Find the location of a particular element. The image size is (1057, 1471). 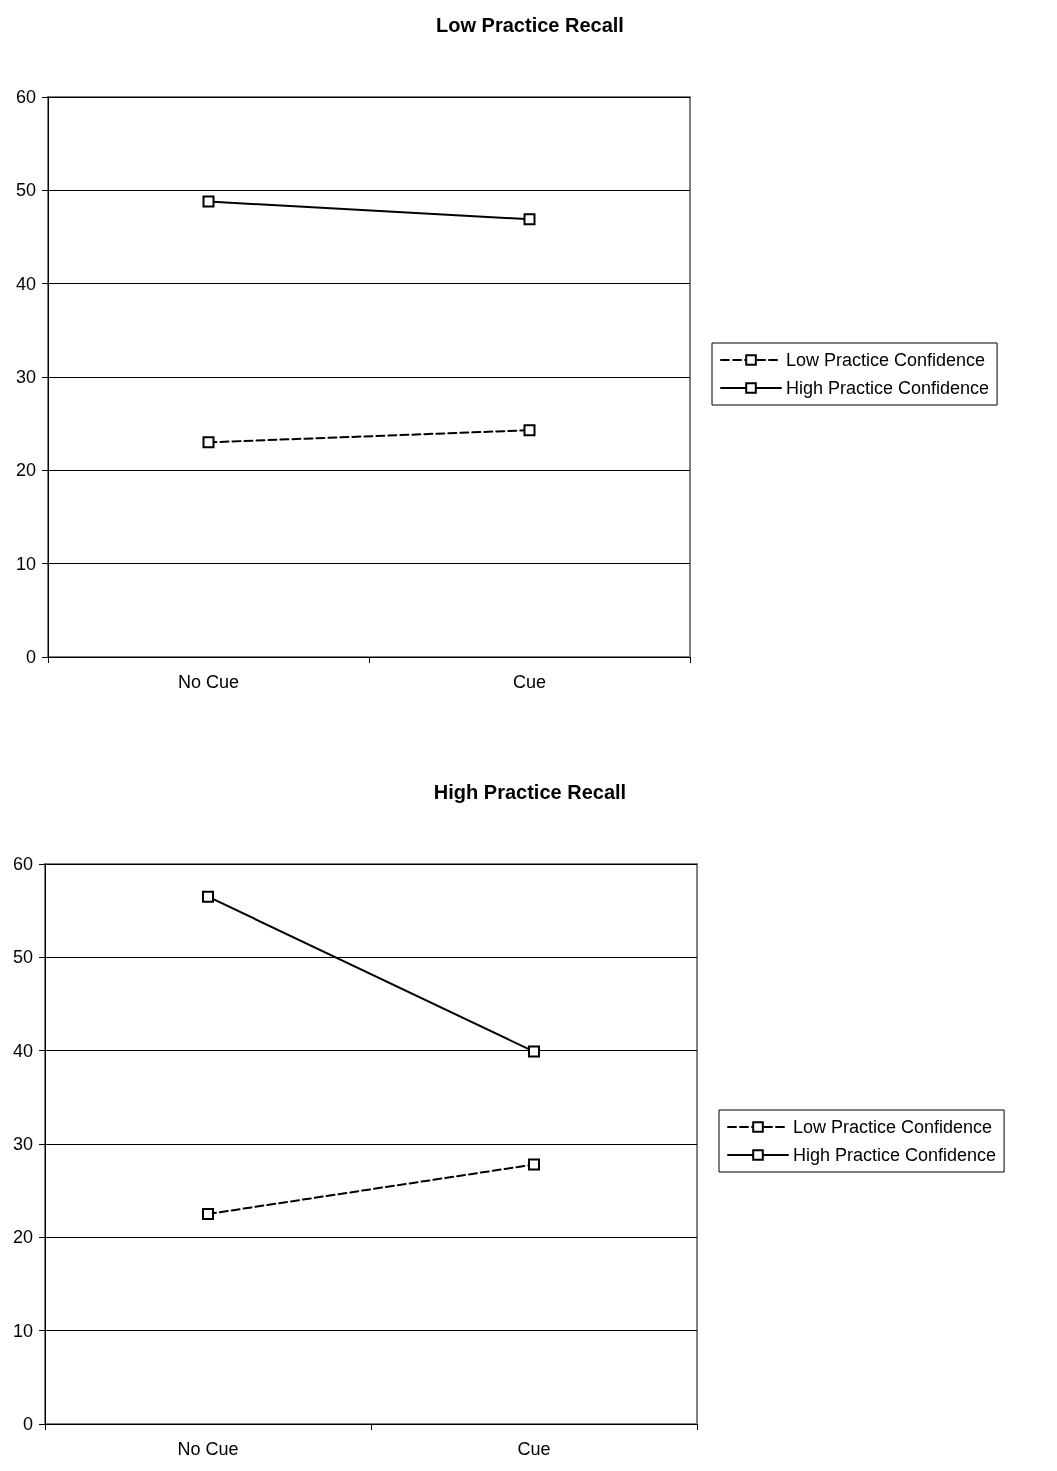

chart-title: Low Practice Recall is located at coordinates (530, 25).